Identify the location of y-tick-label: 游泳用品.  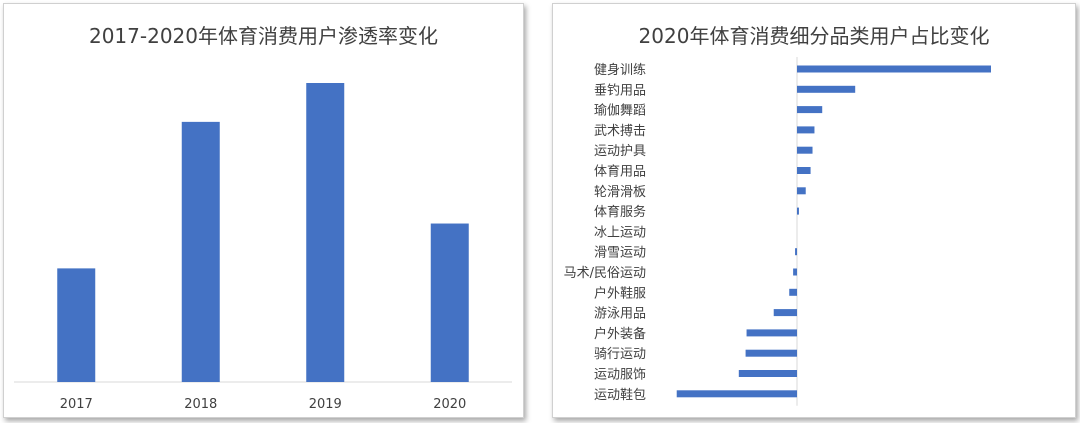
(620, 314).